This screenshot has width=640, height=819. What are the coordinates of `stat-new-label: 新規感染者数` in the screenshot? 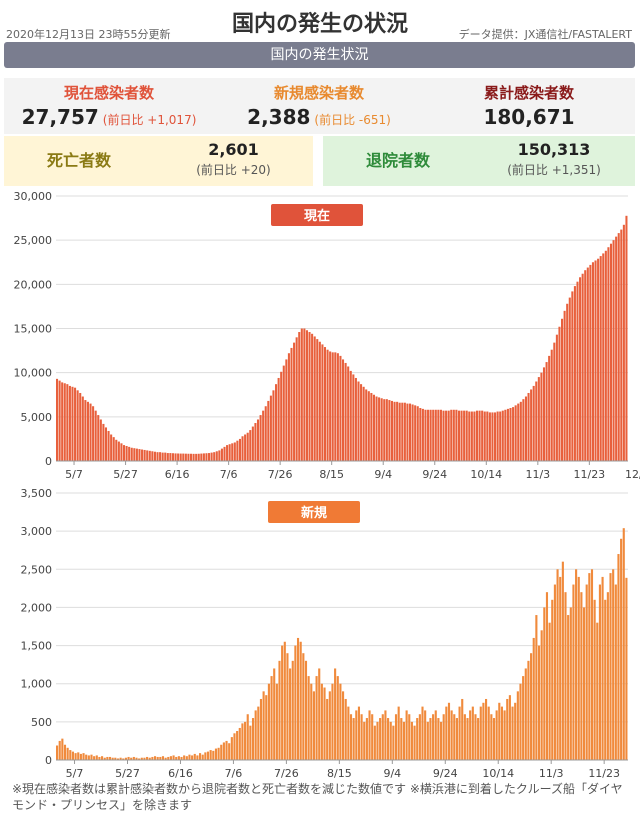 It's located at (318, 93).